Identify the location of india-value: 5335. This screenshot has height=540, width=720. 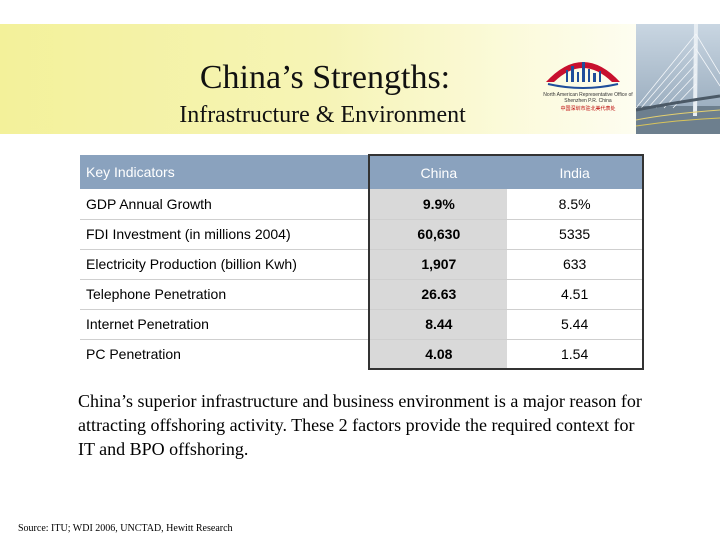
(575, 233).